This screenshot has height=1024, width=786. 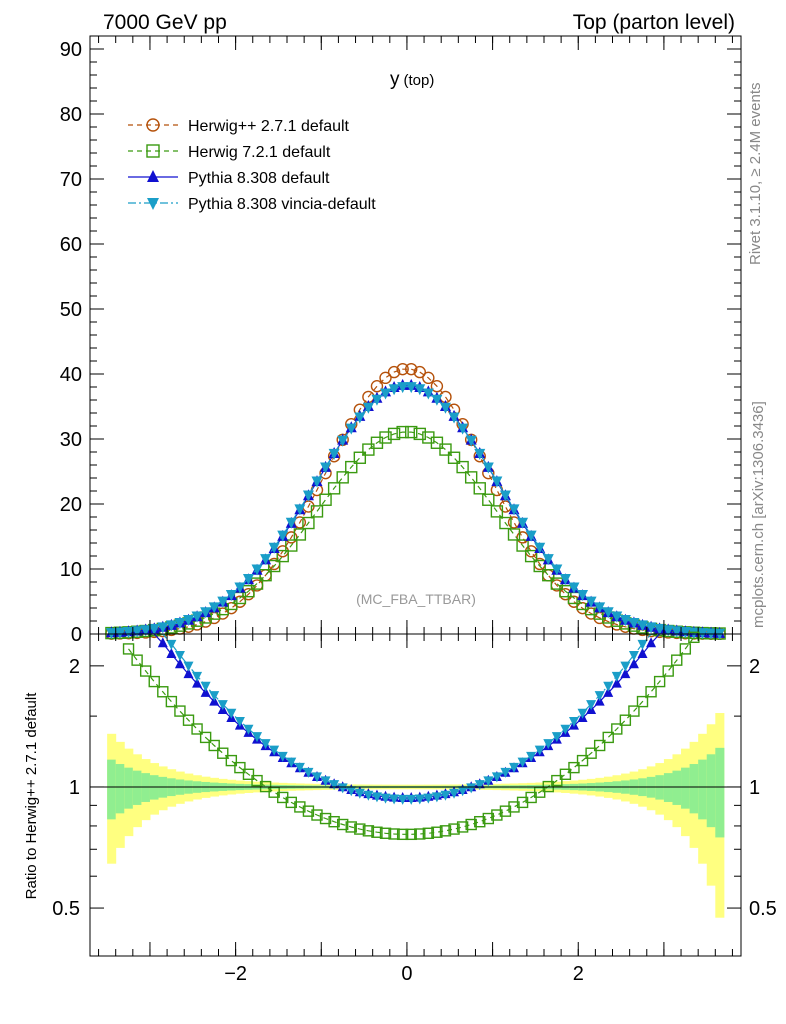 What do you see at coordinates (71, 310) in the screenshot?
I see `main-ytick-label: 50` at bounding box center [71, 310].